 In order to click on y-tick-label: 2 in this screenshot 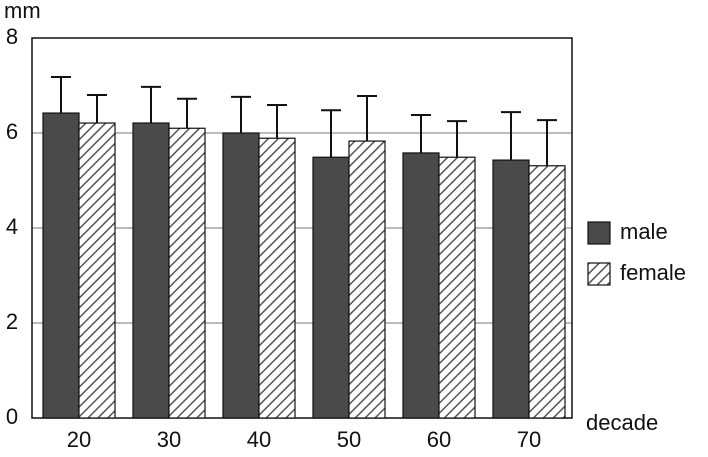, I will do `click(12, 321)`.